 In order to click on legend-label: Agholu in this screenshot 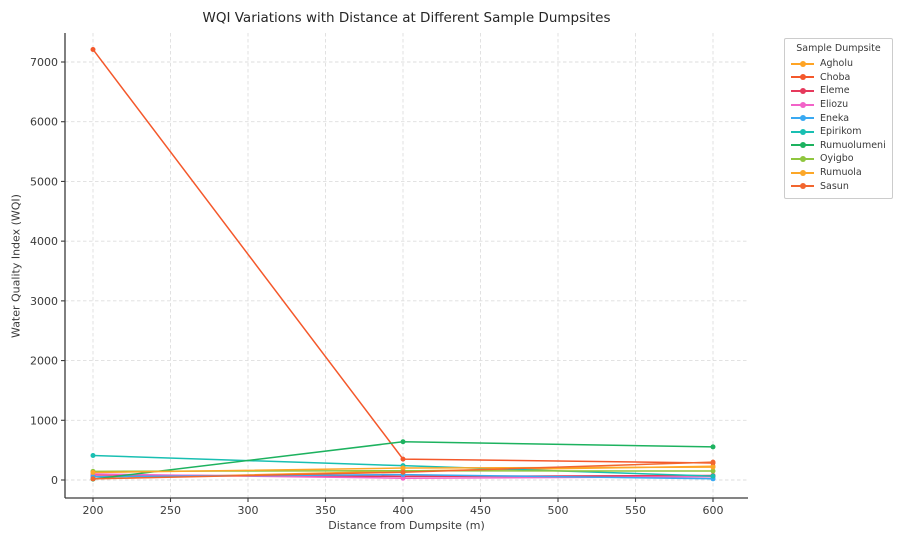, I will do `click(837, 64)`.